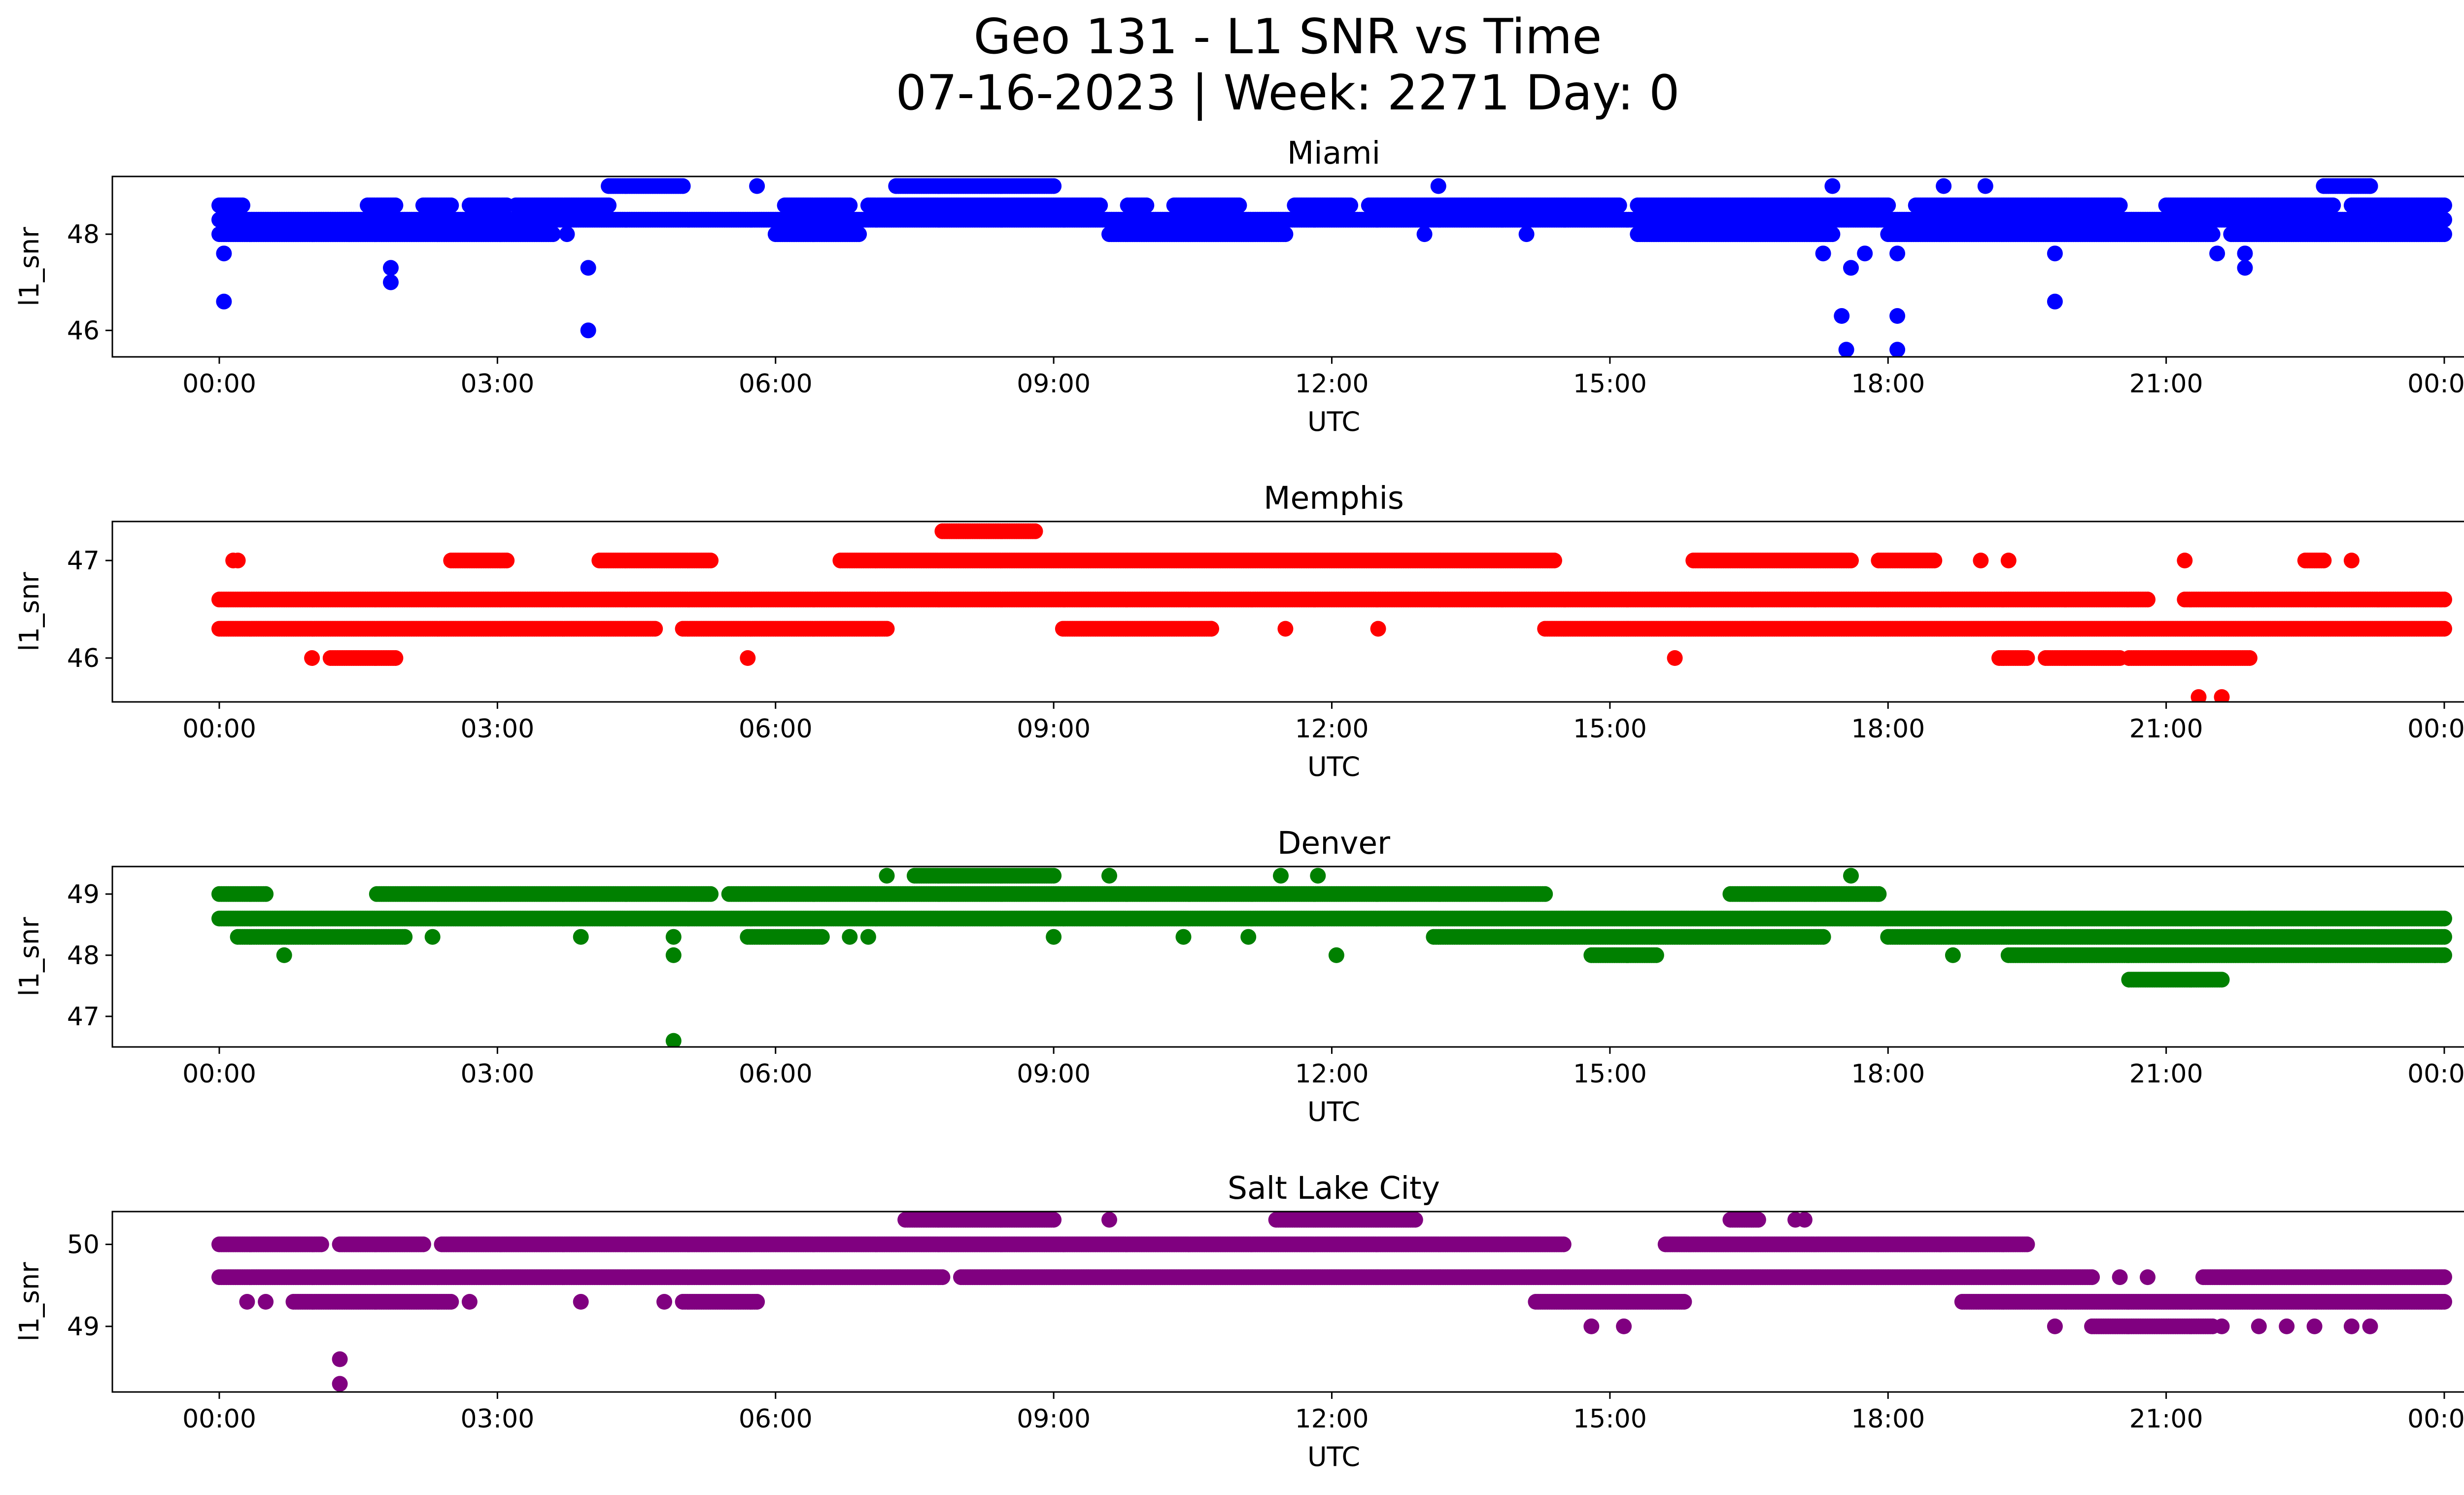  I want to click on figure-title-line1: Geo 131 - L1 SNR vs Time, so click(1288, 37).